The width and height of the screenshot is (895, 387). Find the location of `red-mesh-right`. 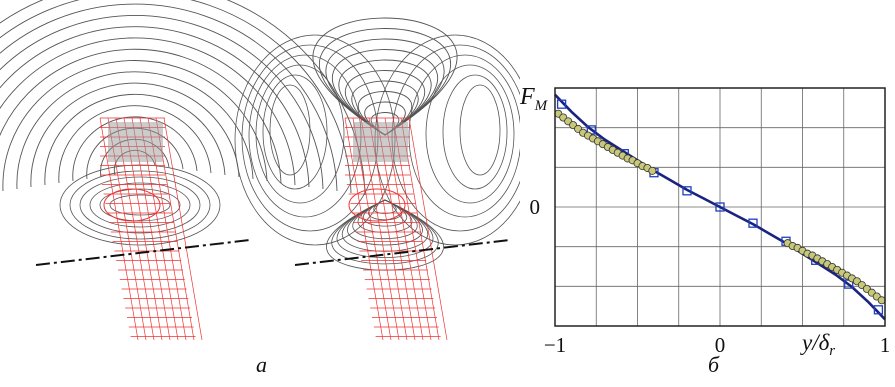

red-mesh-right is located at coordinates (396, 229).